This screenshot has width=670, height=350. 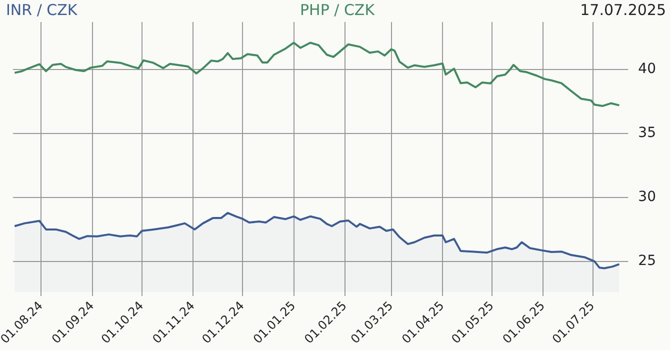 What do you see at coordinates (337, 10) in the screenshot?
I see `series-label: PHP / CZK` at bounding box center [337, 10].